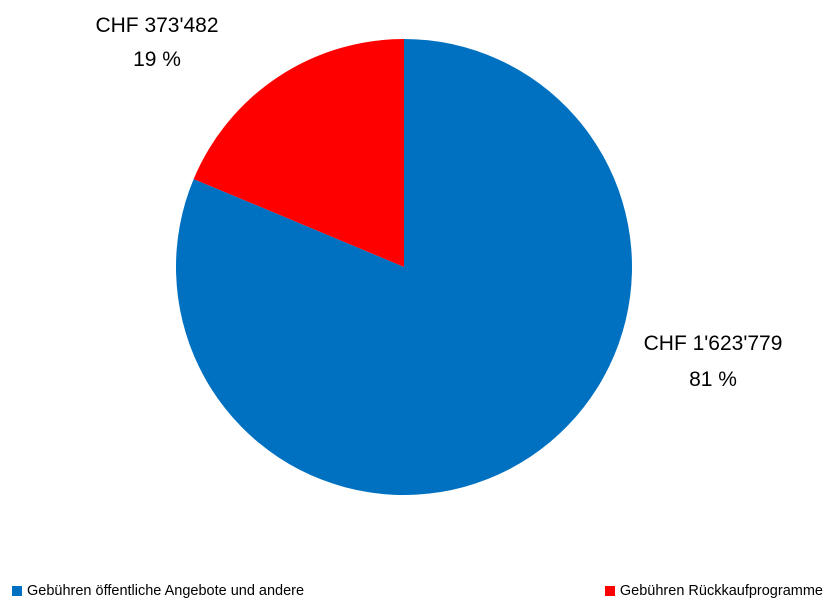  Describe the element at coordinates (157, 59) in the screenshot. I see `slice-percent-label: 19 %` at that location.